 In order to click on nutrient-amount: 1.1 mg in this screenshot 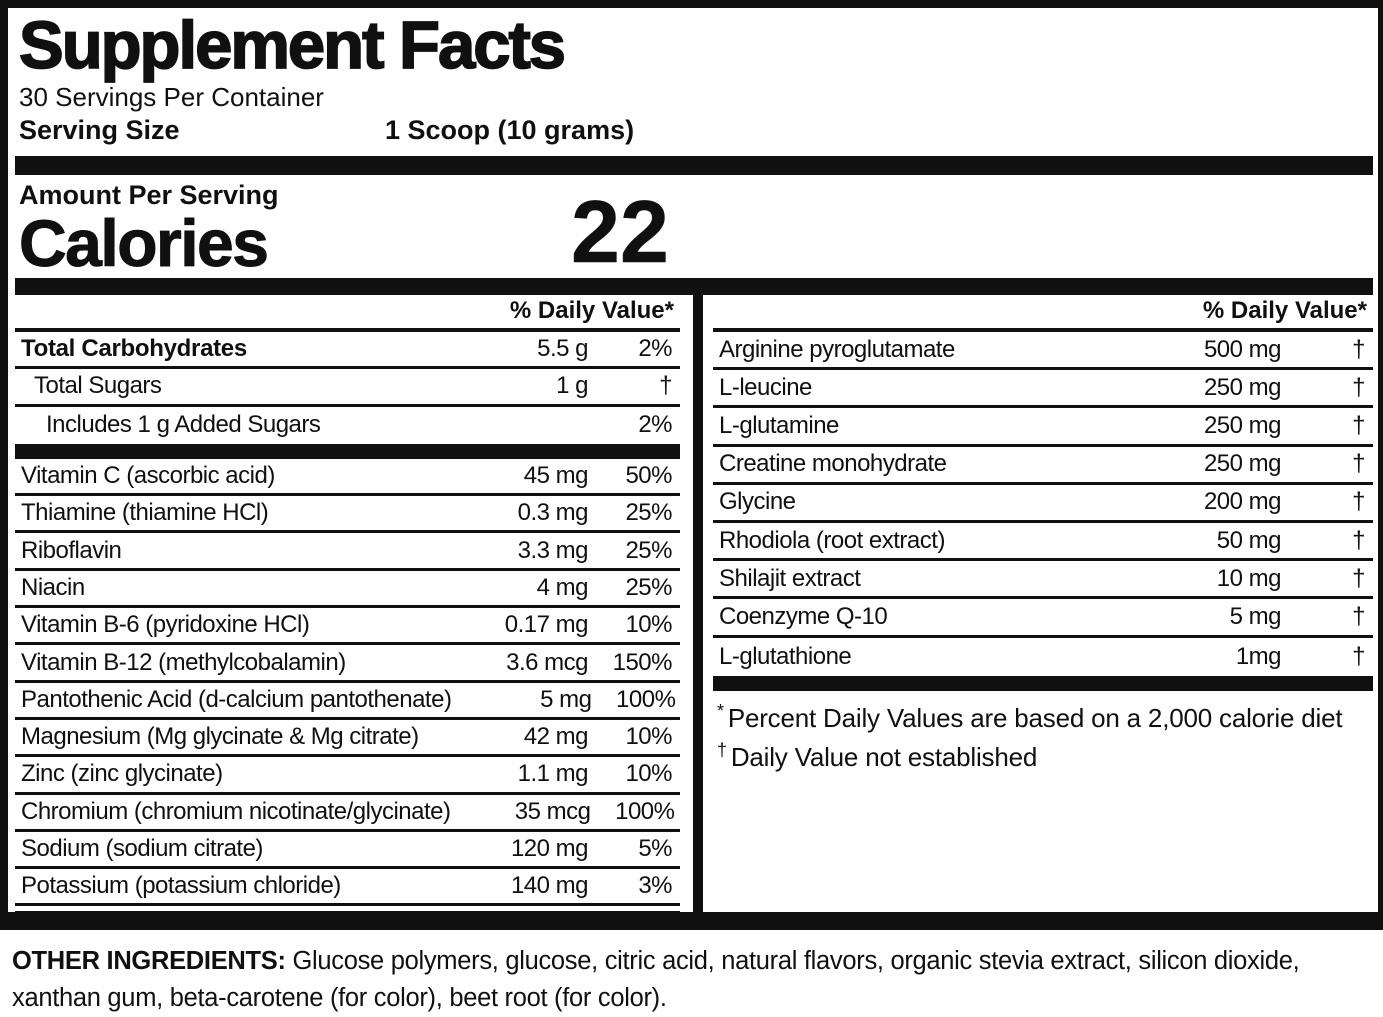, I will do `click(553, 774)`.